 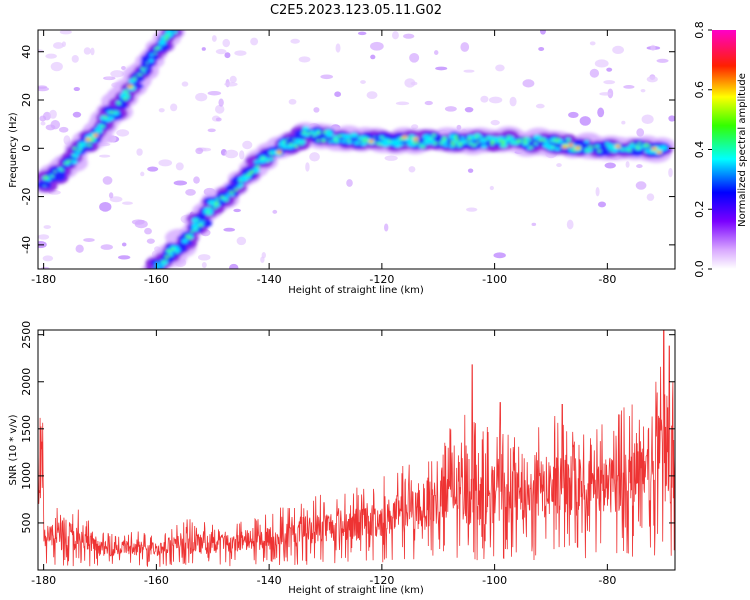 I want to click on y-tick-label: 1500, so click(x=26, y=429).